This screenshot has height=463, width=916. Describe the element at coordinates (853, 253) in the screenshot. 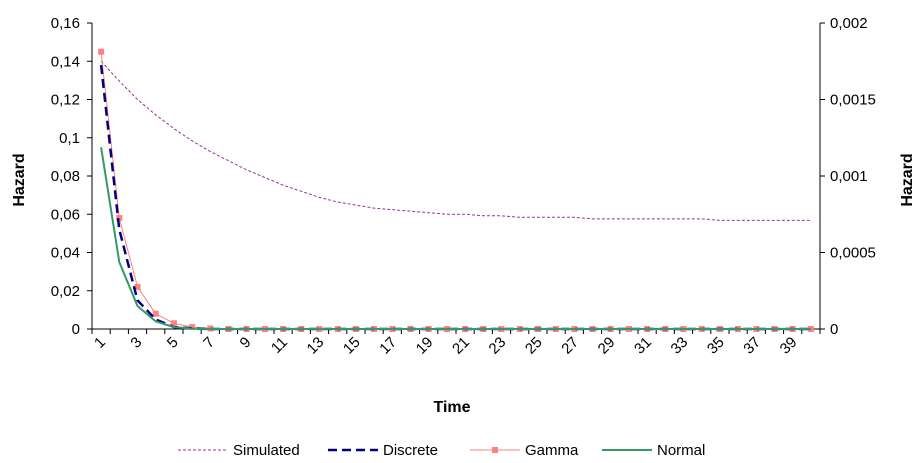

I see `y2-tick-label: 0,0005` at that location.